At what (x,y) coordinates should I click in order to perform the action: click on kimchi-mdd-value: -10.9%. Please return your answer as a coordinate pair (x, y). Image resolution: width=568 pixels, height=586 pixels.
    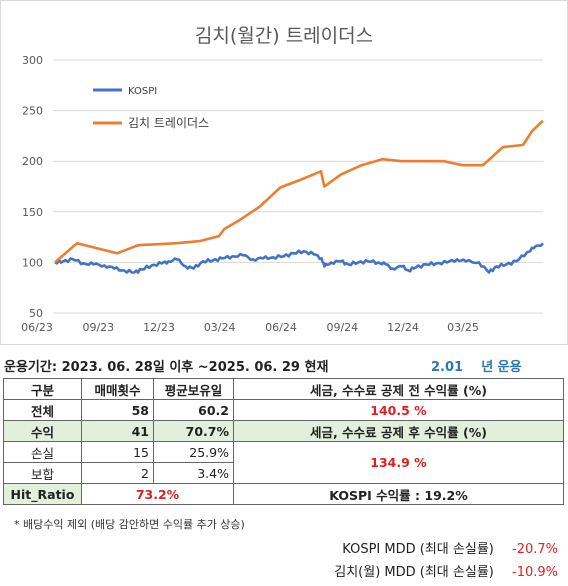
    Looking at the image, I should click on (535, 572).